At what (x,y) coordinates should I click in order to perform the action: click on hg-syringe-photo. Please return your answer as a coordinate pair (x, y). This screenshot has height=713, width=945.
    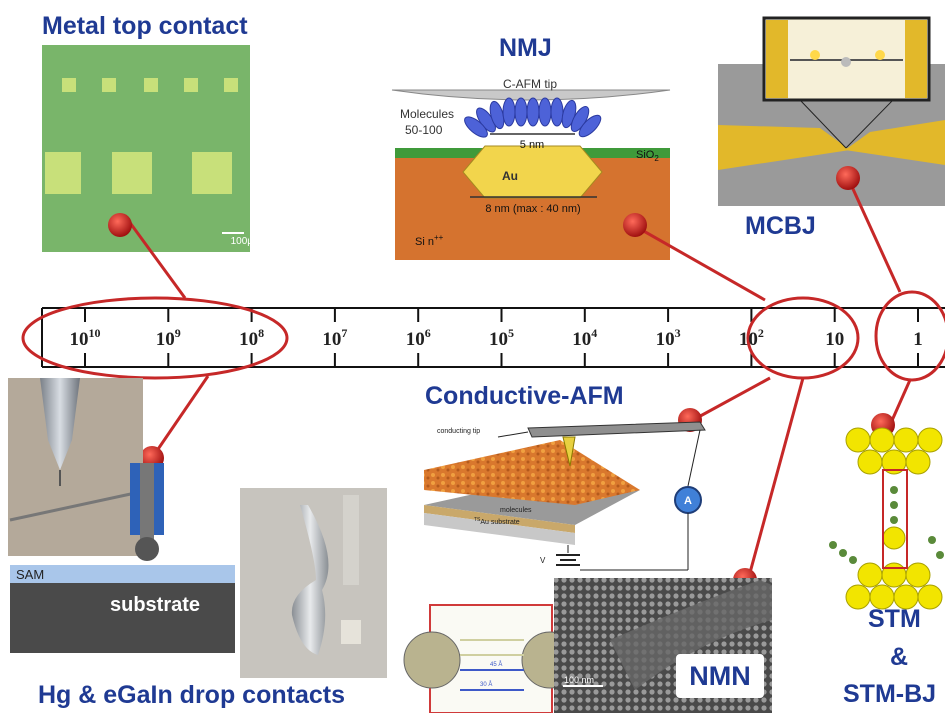
    Looking at the image, I should click on (75, 467).